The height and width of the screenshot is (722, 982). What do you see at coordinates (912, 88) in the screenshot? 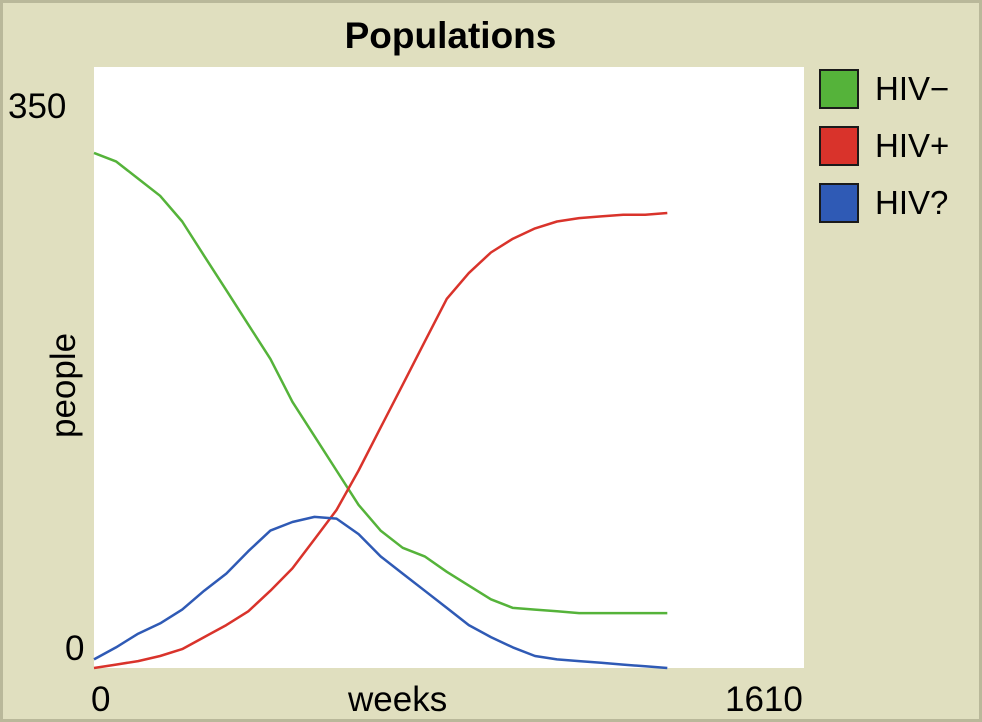
I see `legend-label-hiv-negative: HIV−` at bounding box center [912, 88].